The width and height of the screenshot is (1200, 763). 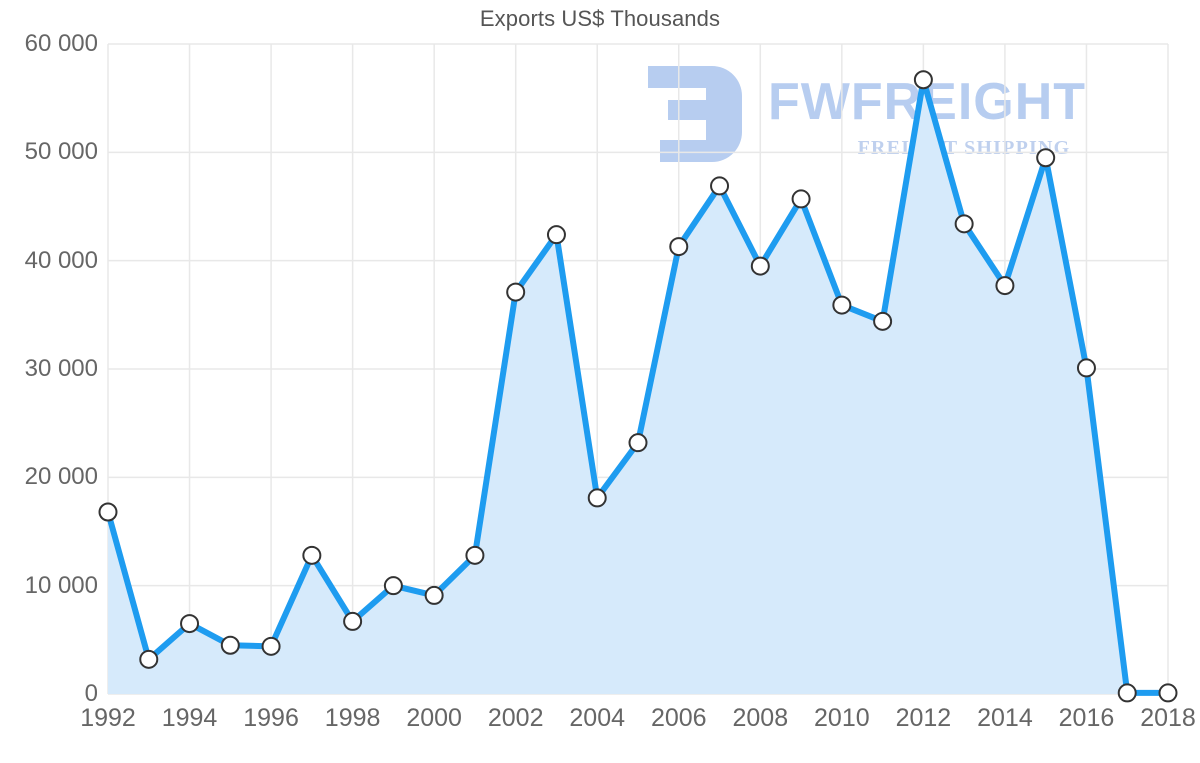 I want to click on x-axis-tick-label: 2016, so click(x=1086, y=718).